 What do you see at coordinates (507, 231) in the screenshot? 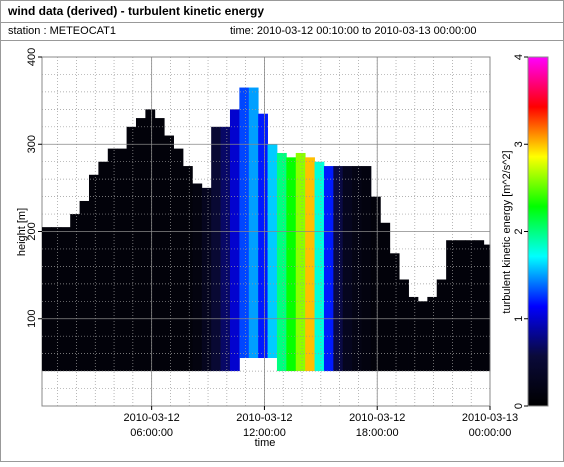
I see `colorbar-label: turbulent kinetic energy [m^2/s^2]` at bounding box center [507, 231].